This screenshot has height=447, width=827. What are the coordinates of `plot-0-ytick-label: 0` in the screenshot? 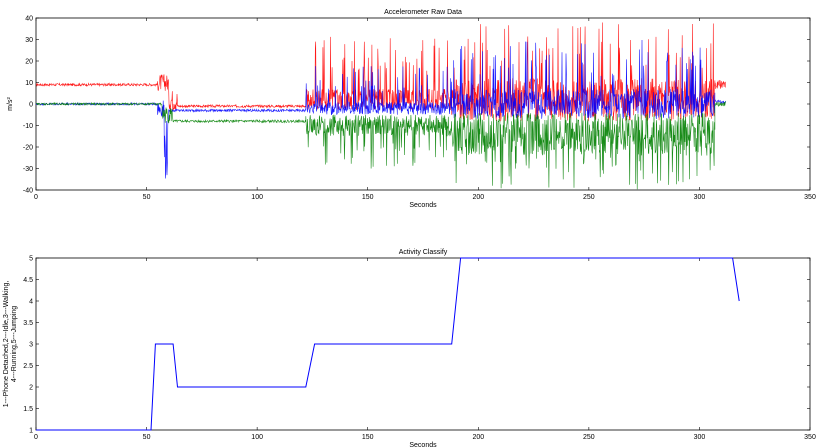 It's located at (31, 105).